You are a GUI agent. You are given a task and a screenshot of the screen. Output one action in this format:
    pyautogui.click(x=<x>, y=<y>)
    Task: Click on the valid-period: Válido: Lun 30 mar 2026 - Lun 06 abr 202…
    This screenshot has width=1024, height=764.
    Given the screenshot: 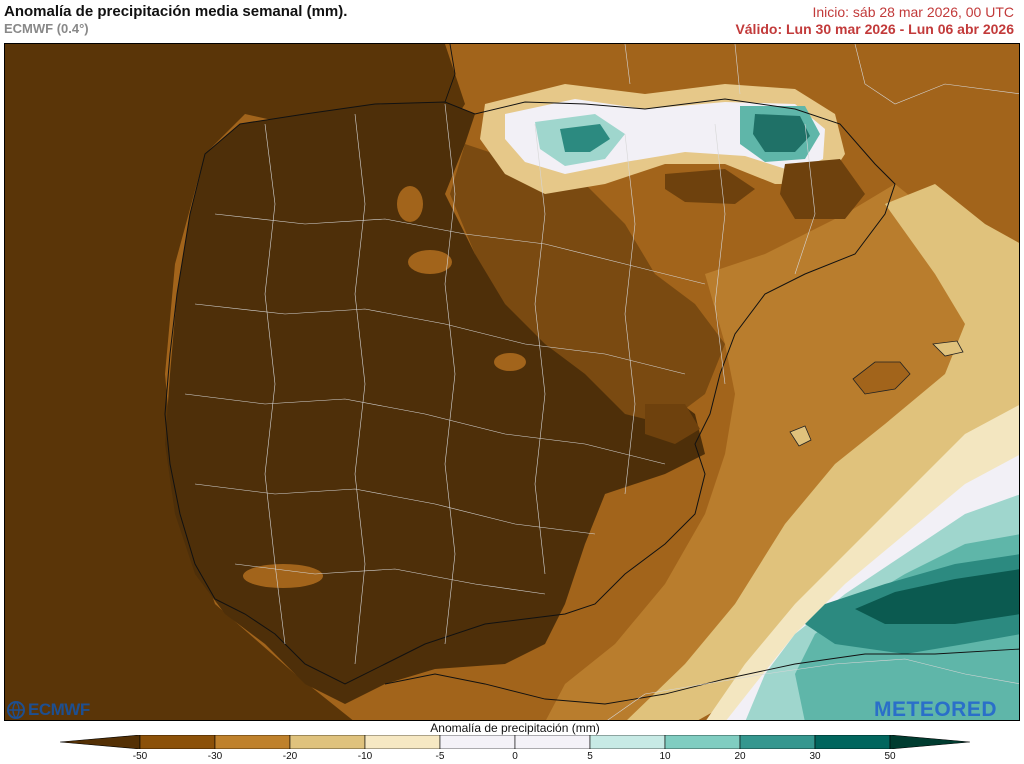 What is the action you would take?
    pyautogui.click(x=874, y=29)
    